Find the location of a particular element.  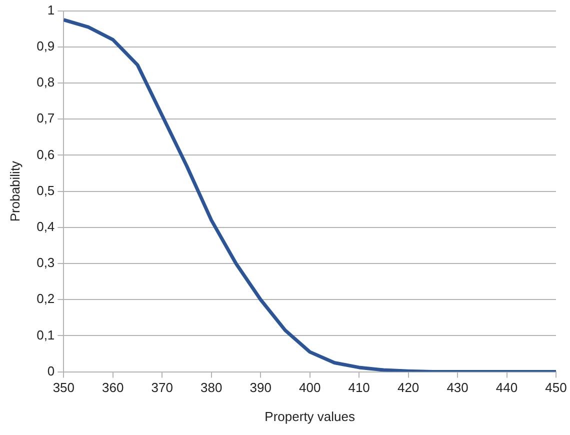

x-tick-label: 380 is located at coordinates (211, 388).